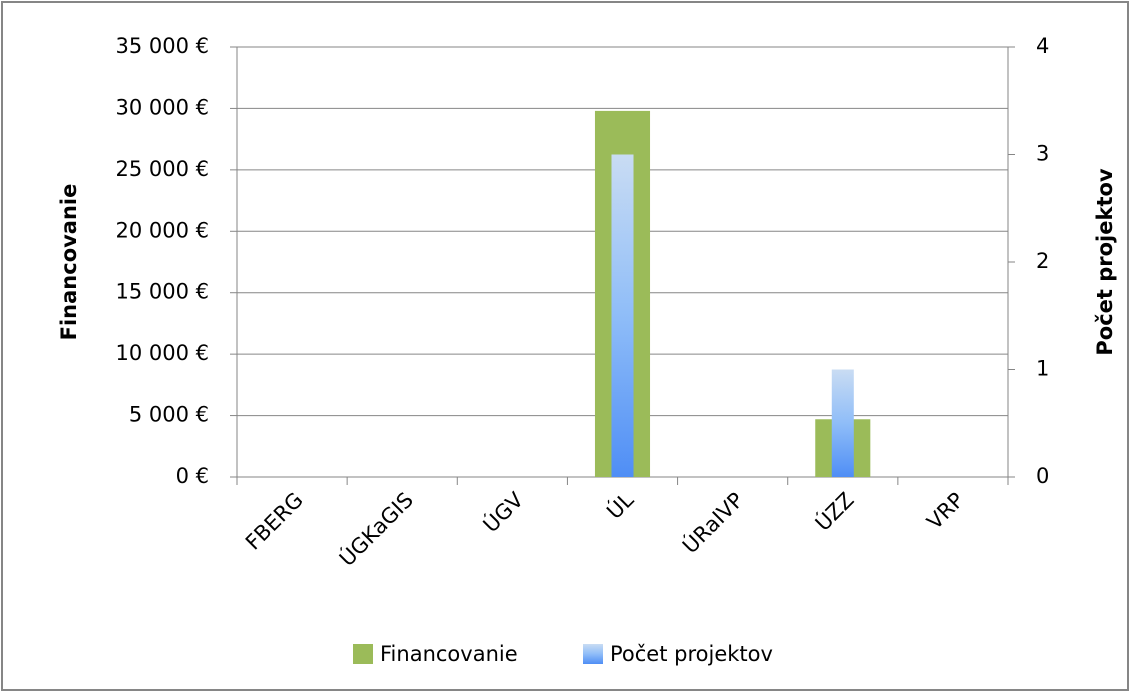 The image size is (1131, 693). Describe the element at coordinates (162, 169) in the screenshot. I see `y-tick-label: 25 000 €` at that location.